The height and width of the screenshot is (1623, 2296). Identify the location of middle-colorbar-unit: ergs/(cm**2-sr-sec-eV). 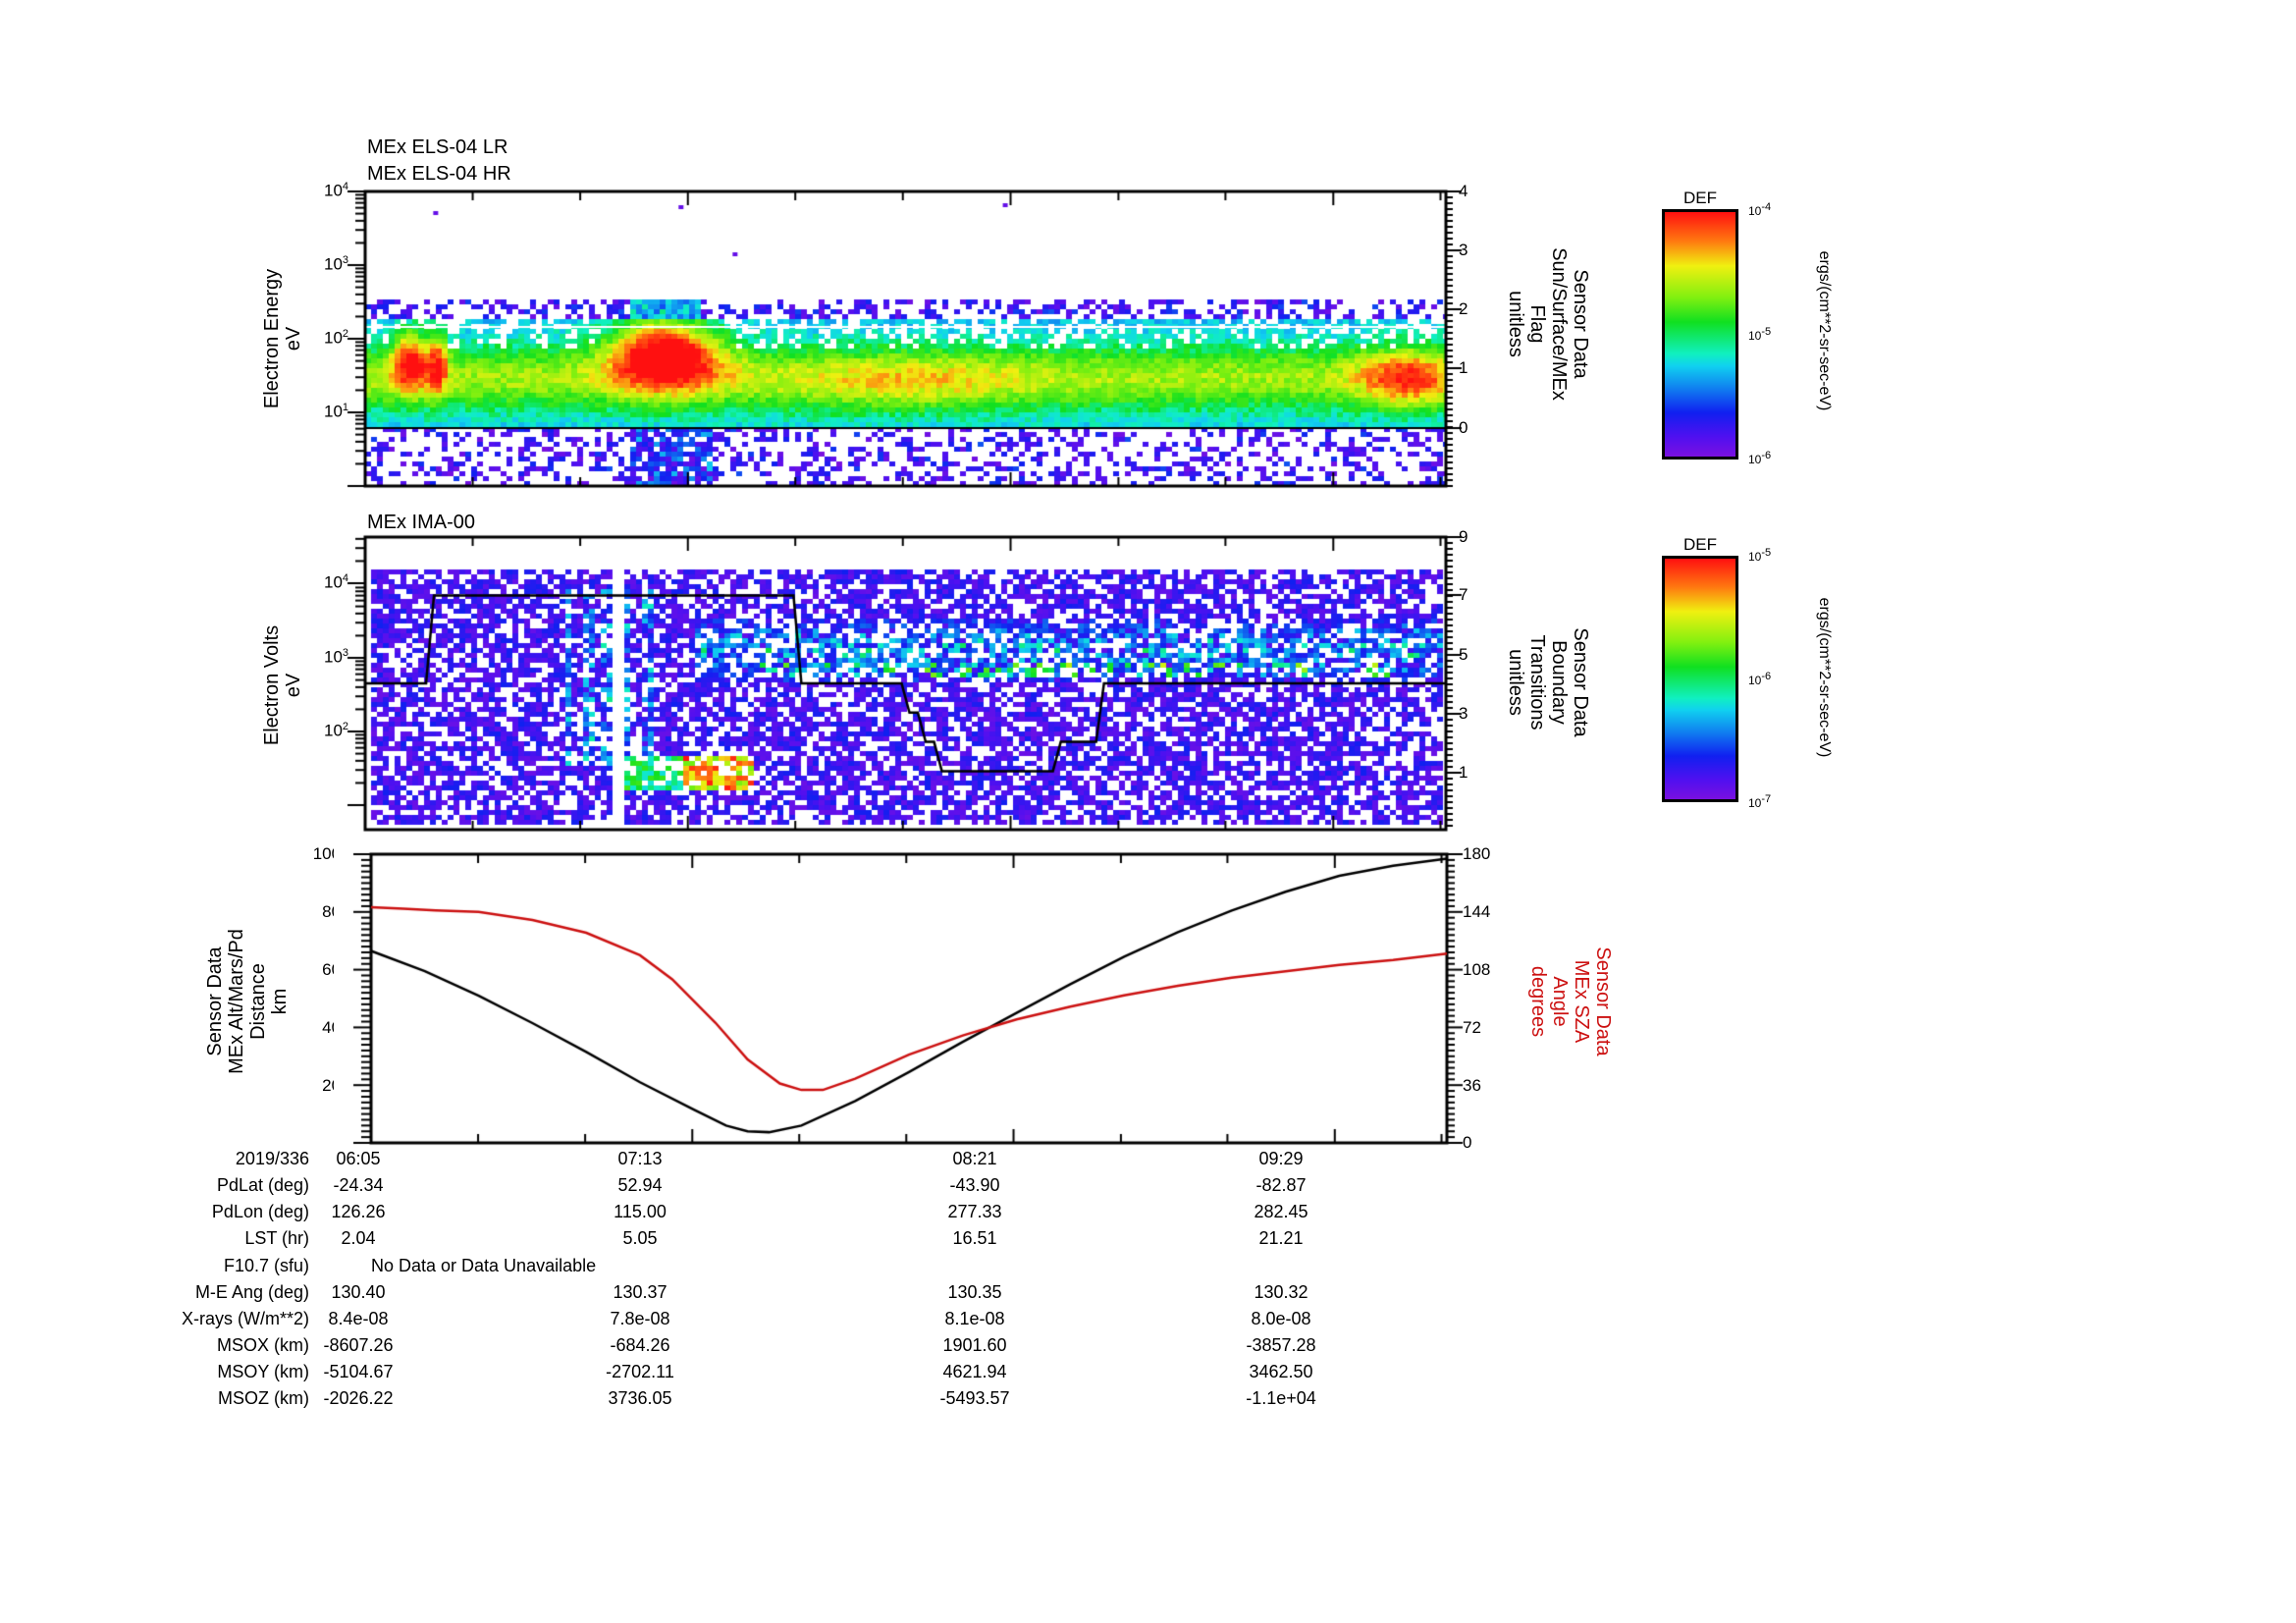
(1825, 677).